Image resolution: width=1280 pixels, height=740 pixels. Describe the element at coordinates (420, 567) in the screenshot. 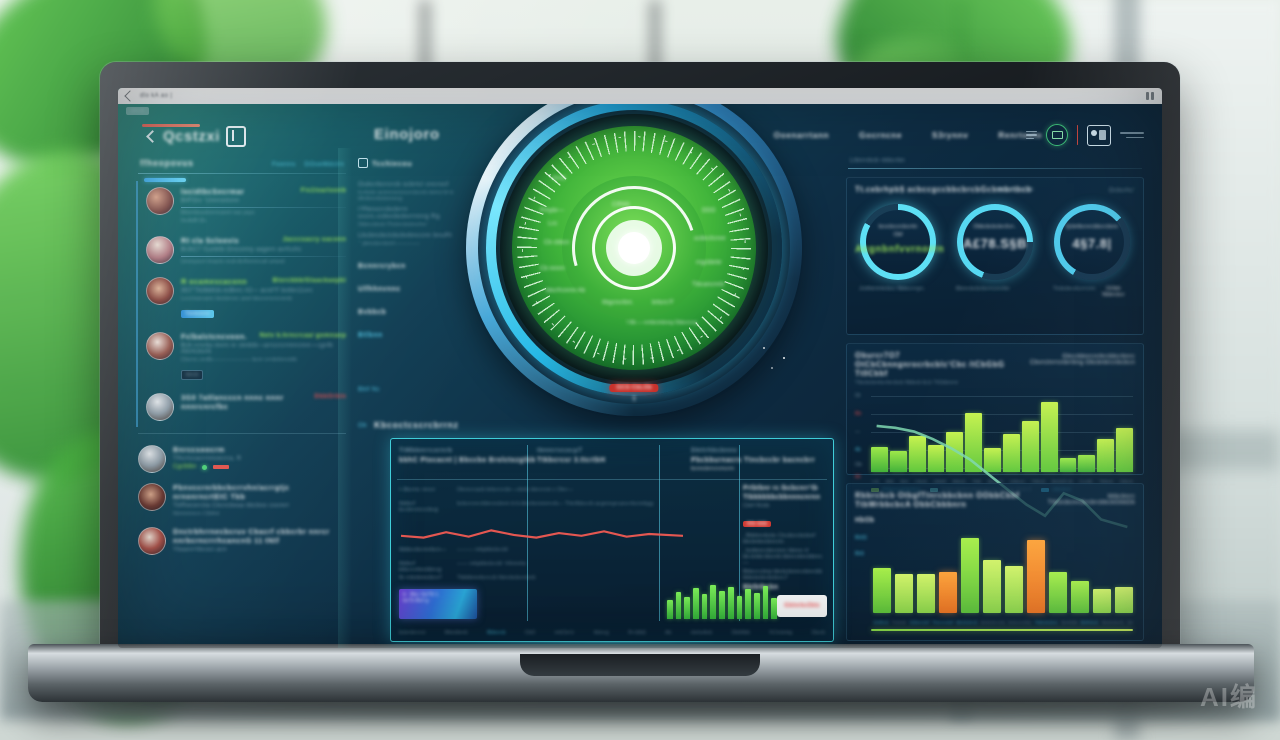

I see `row-label: Ibbbcf btbcrcrbncbbrcg` at that location.